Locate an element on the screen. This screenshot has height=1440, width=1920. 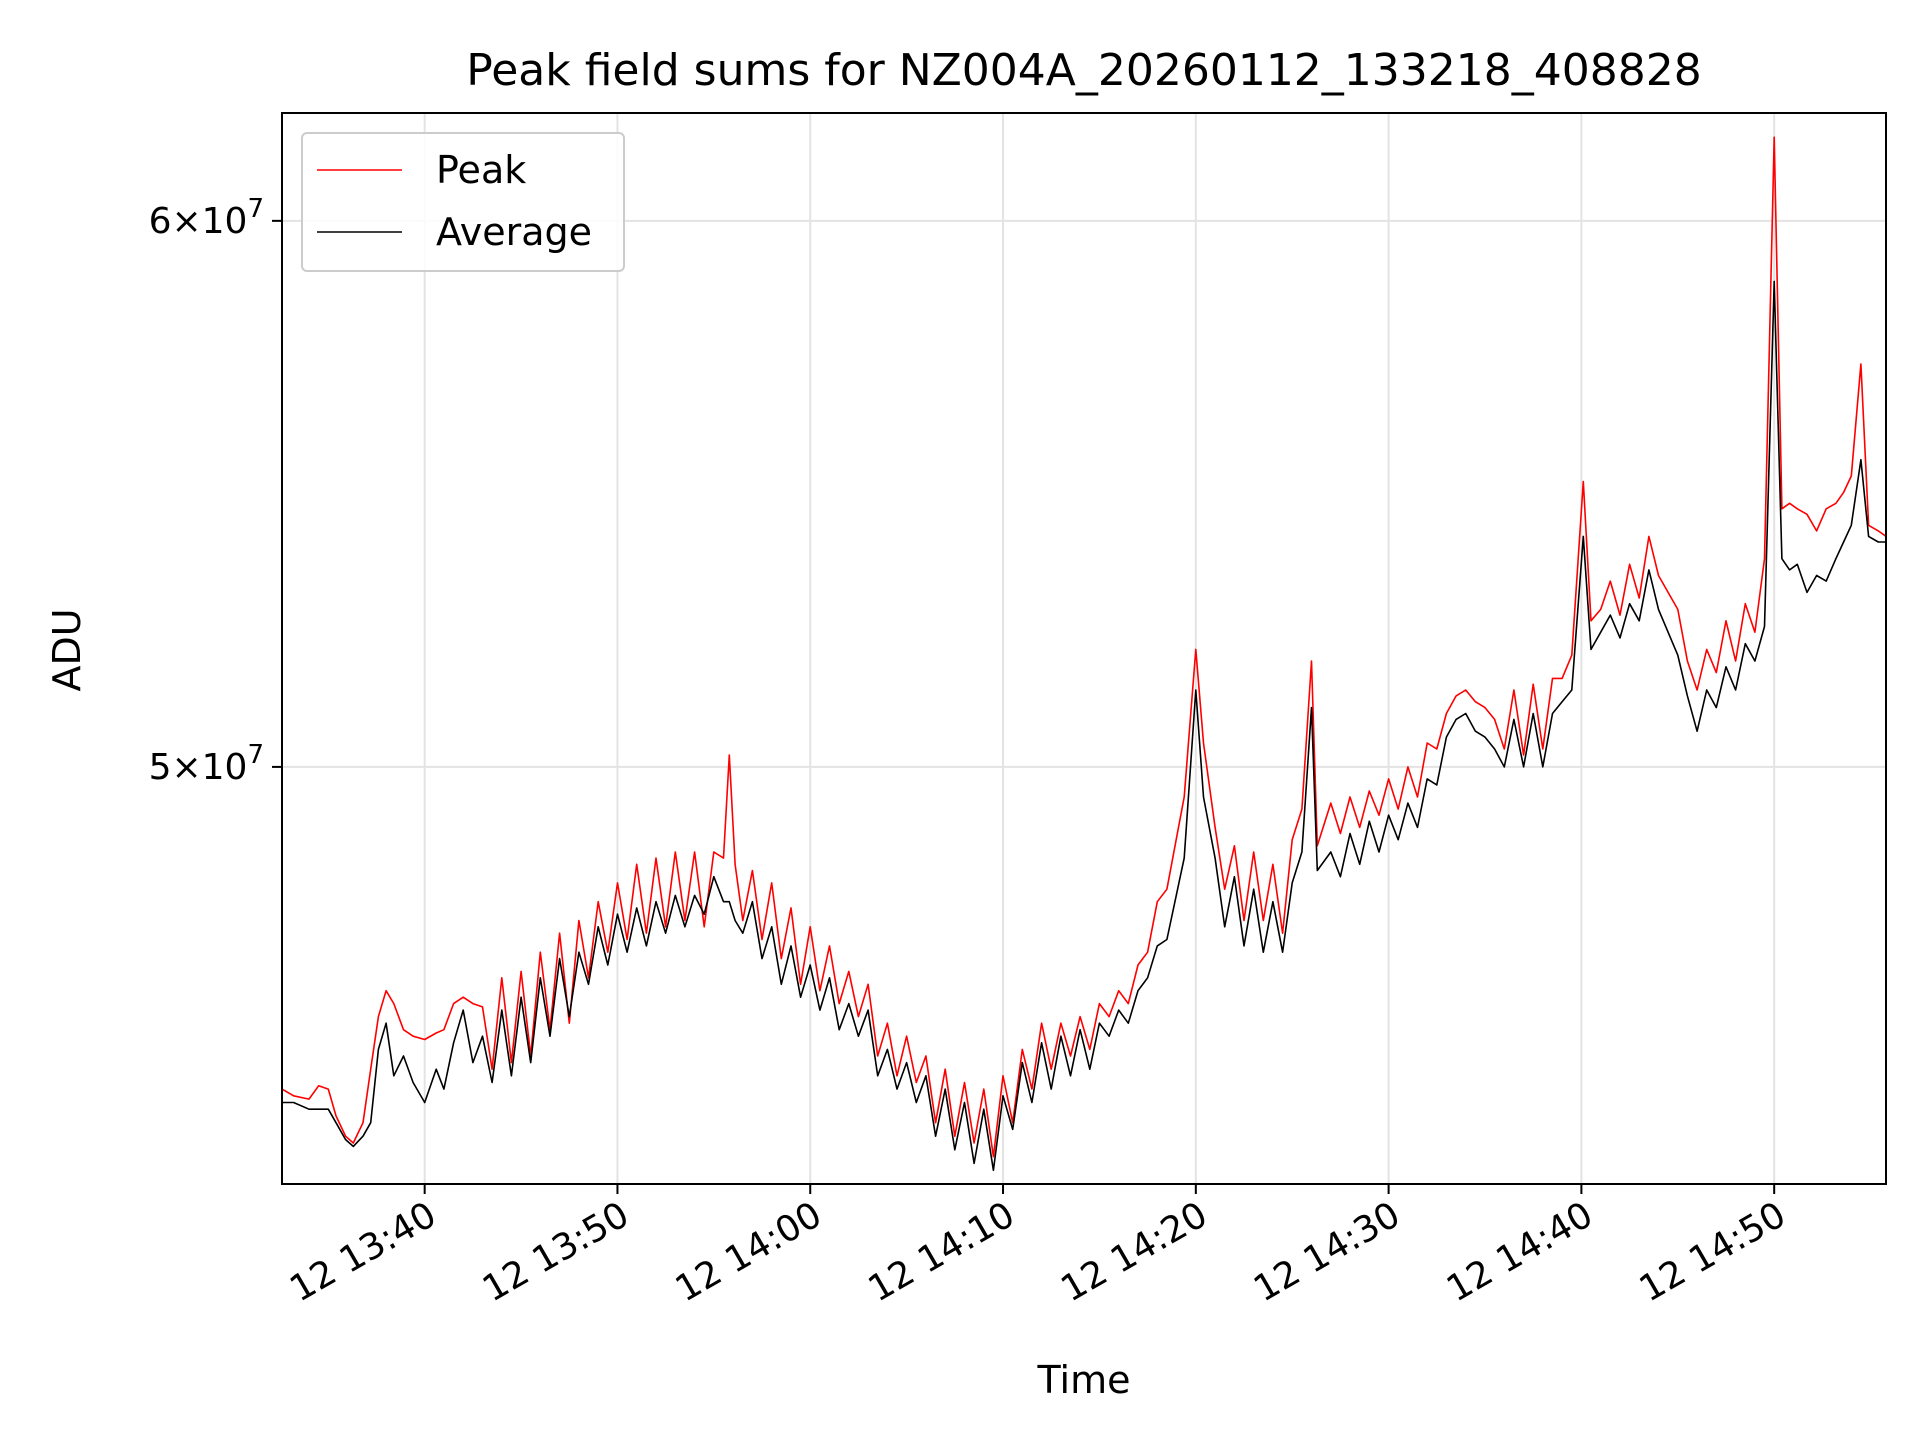
legend: Peak Average is located at coordinates (463, 202).